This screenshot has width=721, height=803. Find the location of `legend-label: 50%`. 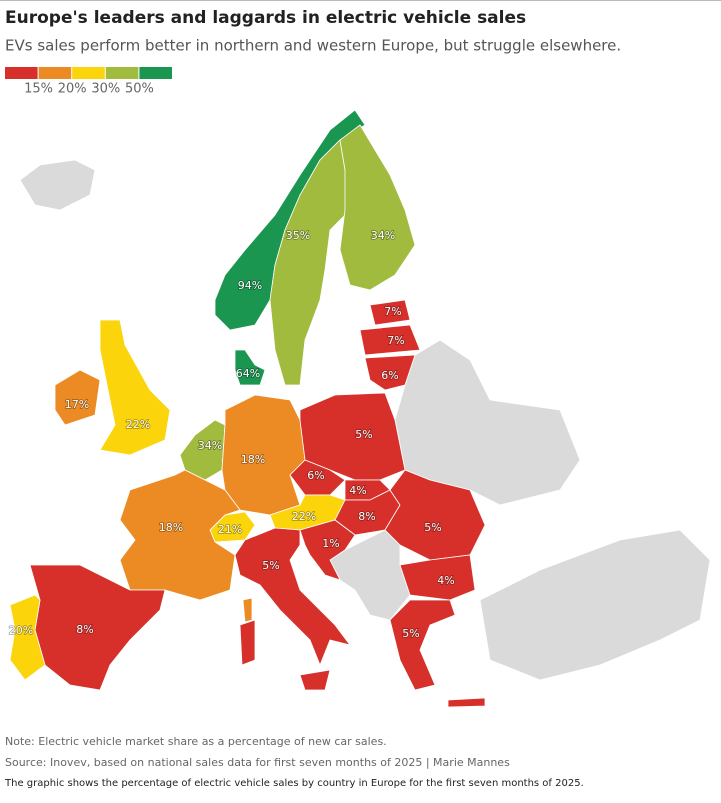

legend-label: 50% is located at coordinates (139, 89).